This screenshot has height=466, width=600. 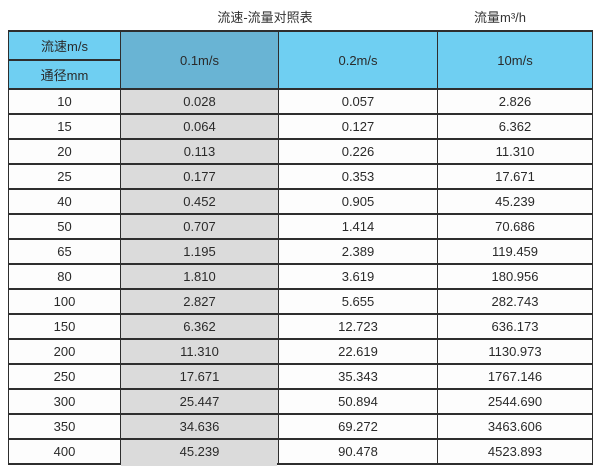 I want to click on flow-value-cell: 2.826, so click(x=515, y=101).